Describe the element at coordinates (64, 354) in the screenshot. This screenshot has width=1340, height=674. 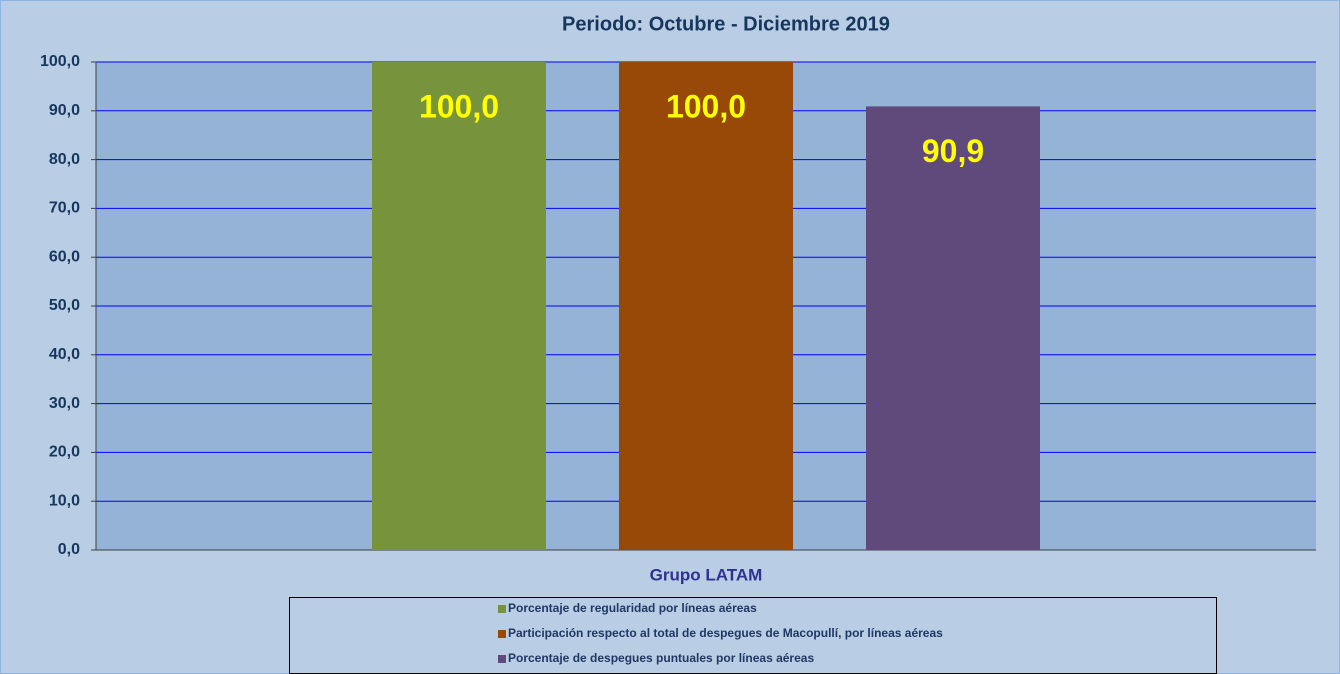
I see `y-tick-label: 40,0` at that location.